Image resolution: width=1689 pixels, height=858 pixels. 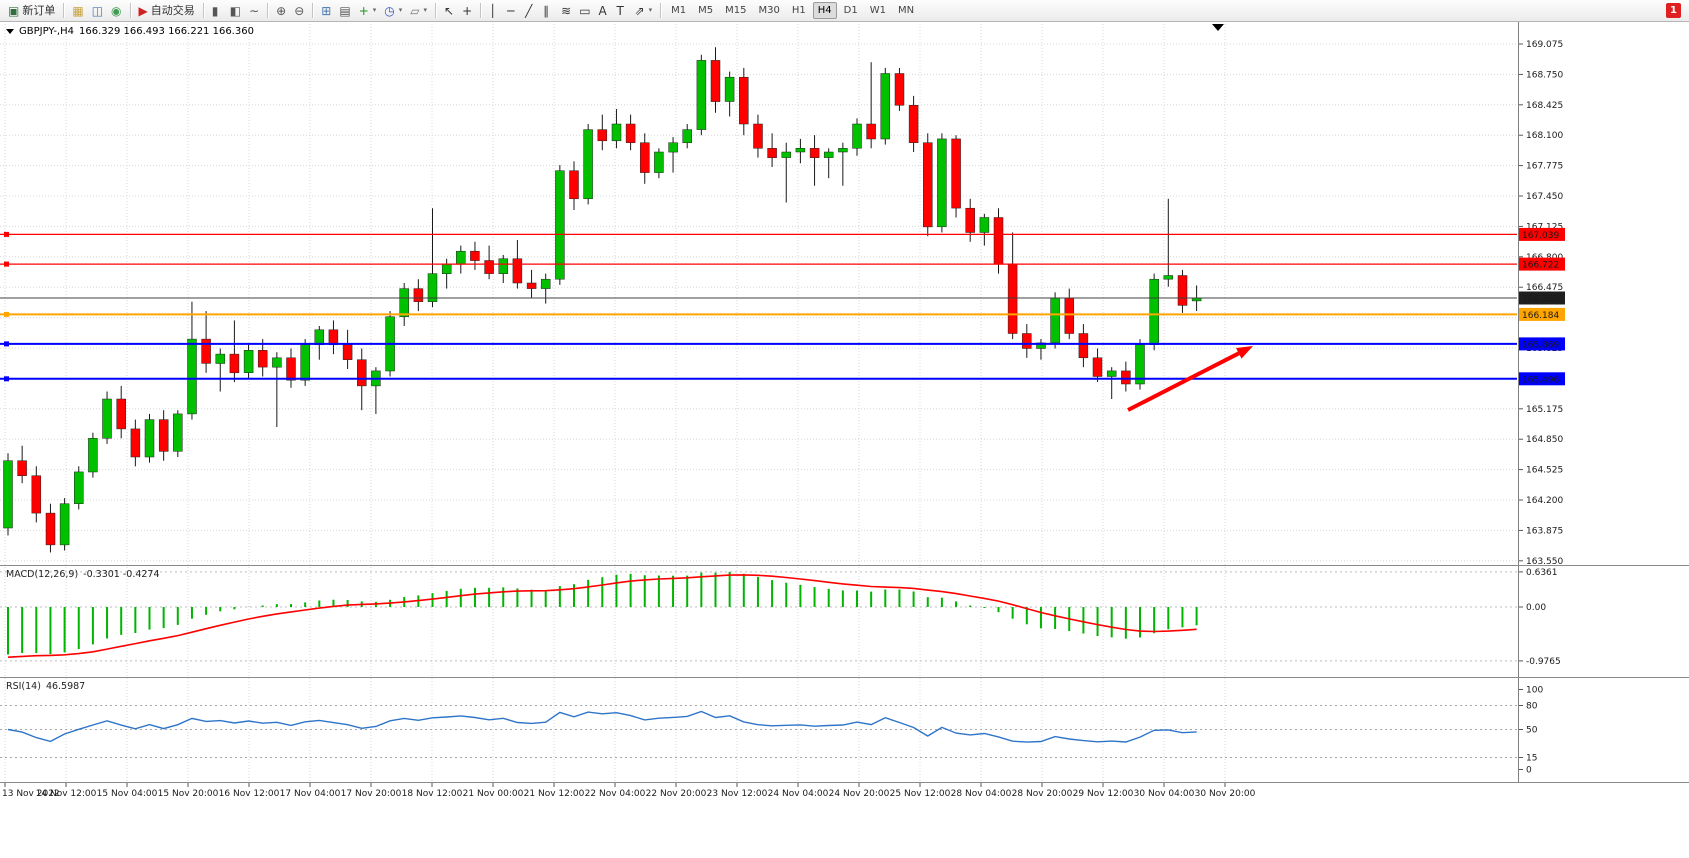 I want to click on timeframe-bar: M1 M5 M15 M30 H1 H4 D1 W1 MN, so click(x=792, y=10).